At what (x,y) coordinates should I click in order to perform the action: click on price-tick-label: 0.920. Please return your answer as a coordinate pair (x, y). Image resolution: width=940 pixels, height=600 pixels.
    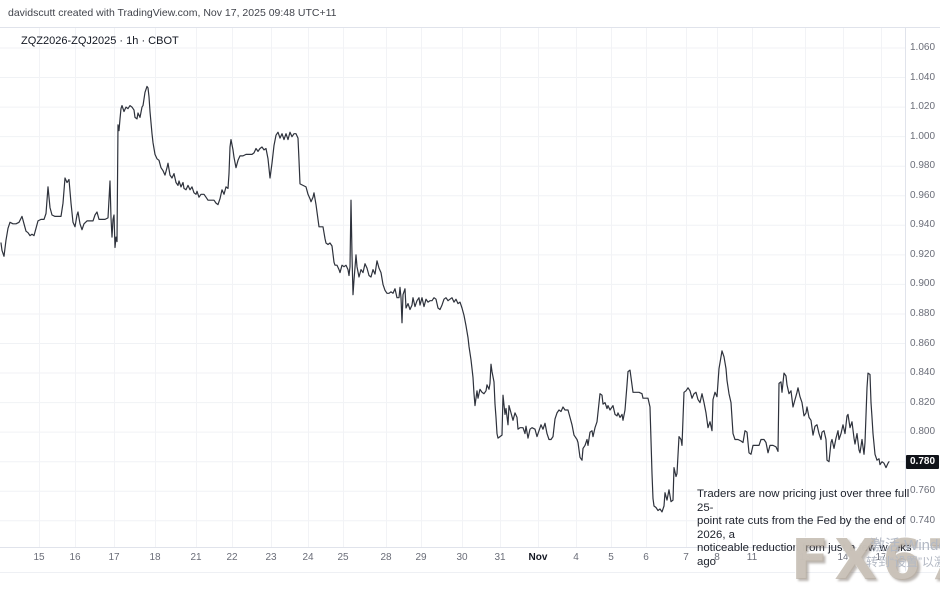
    Looking at the image, I should click on (923, 254).